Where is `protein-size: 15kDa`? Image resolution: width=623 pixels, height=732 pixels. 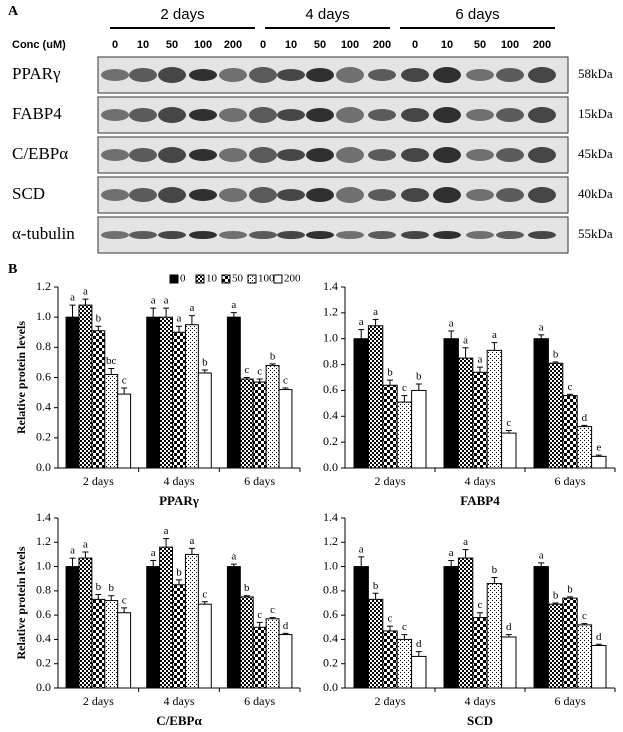
protein-size: 15kDa is located at coordinates (595, 113).